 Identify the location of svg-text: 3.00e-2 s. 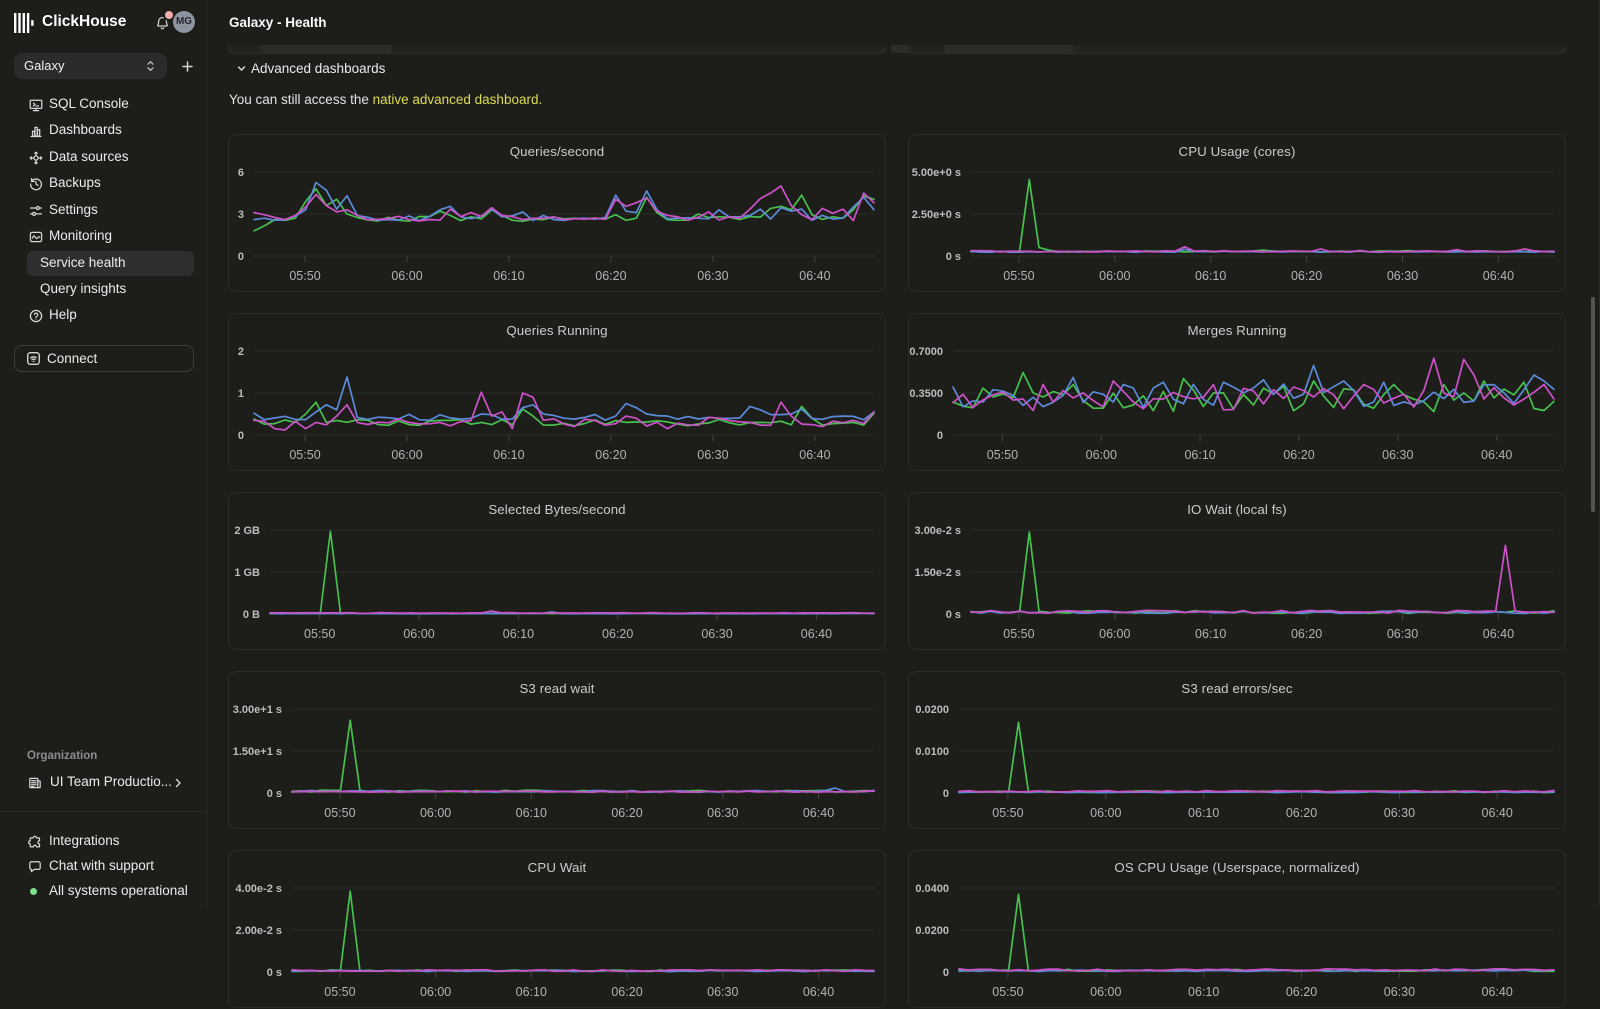
(938, 531).